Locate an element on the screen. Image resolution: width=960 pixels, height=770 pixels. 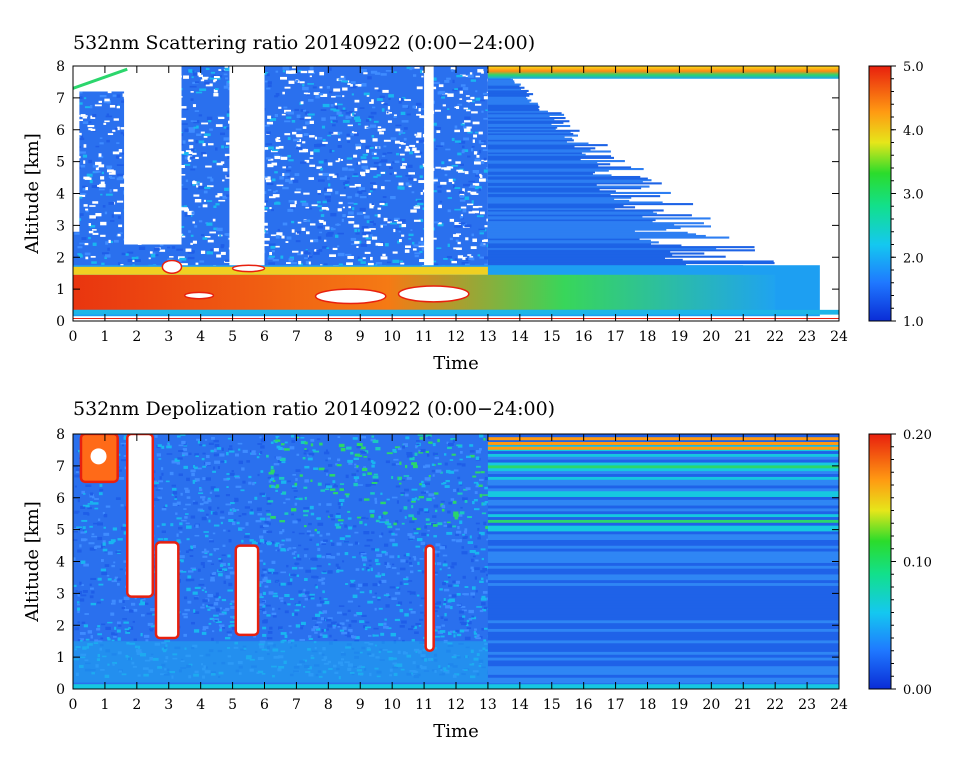
colorbar-tick-label: 5.0 is located at coordinates (913, 67).